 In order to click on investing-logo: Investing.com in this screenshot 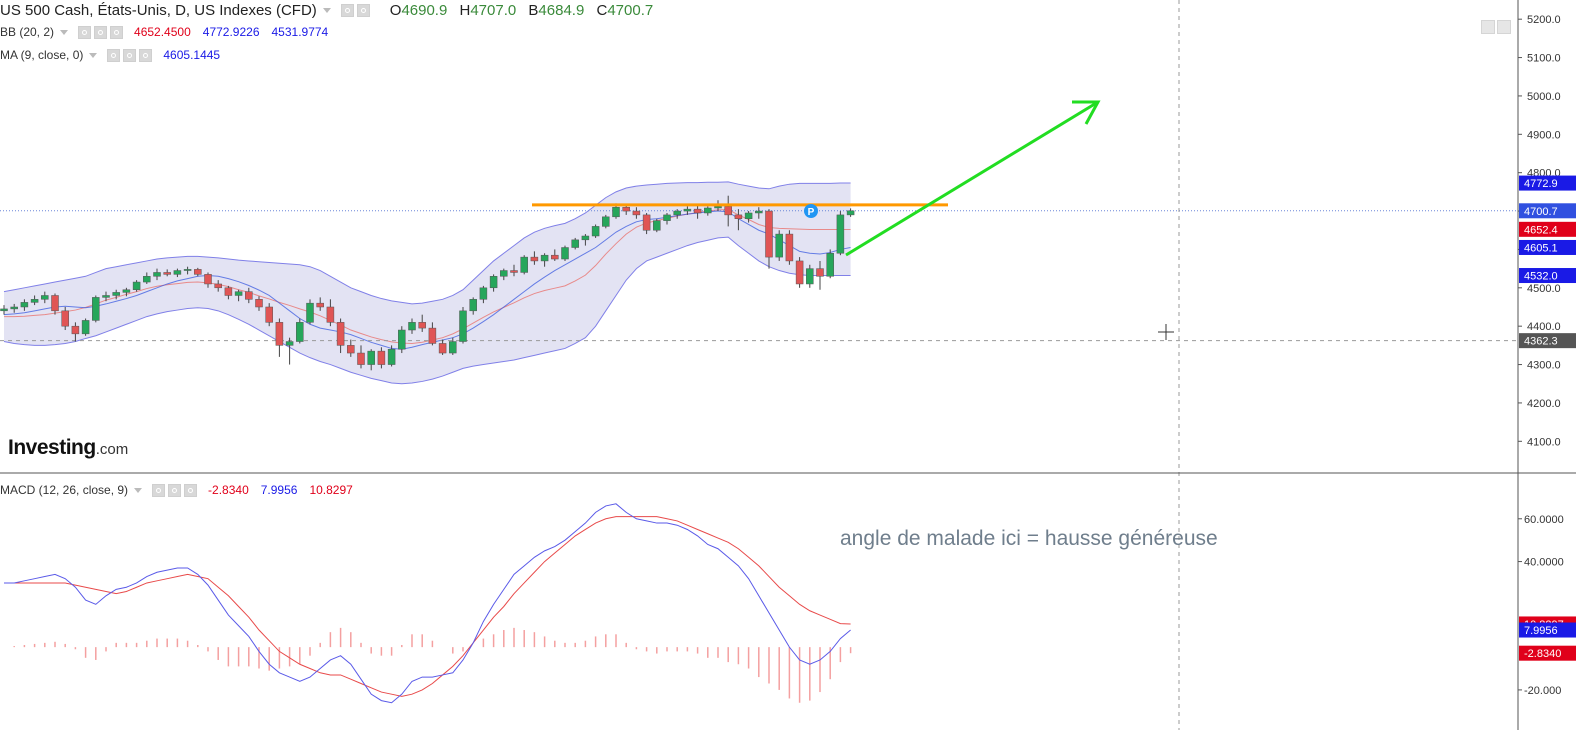, I will do `click(68, 448)`.